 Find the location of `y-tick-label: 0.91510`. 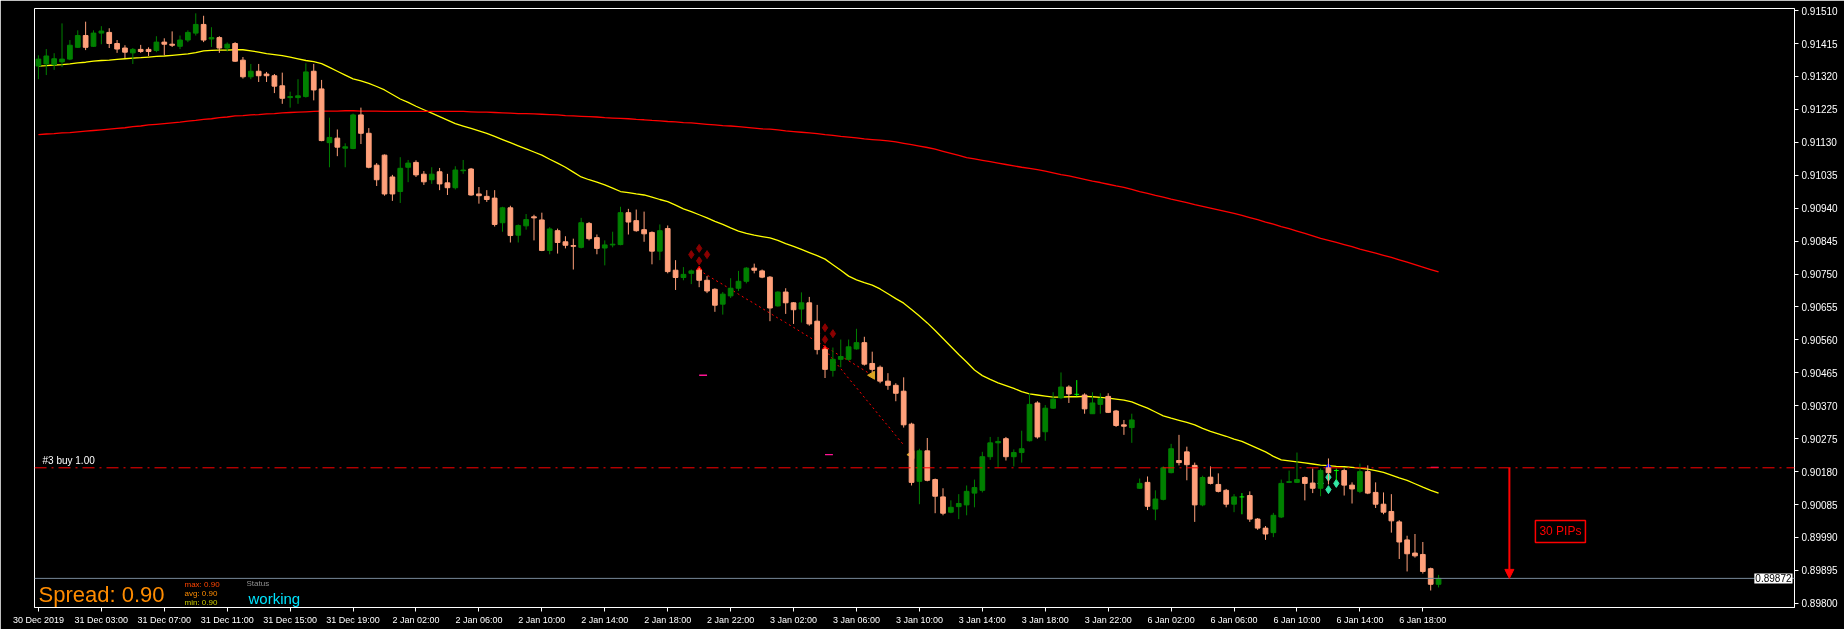

y-tick-label: 0.91510 is located at coordinates (1820, 11).